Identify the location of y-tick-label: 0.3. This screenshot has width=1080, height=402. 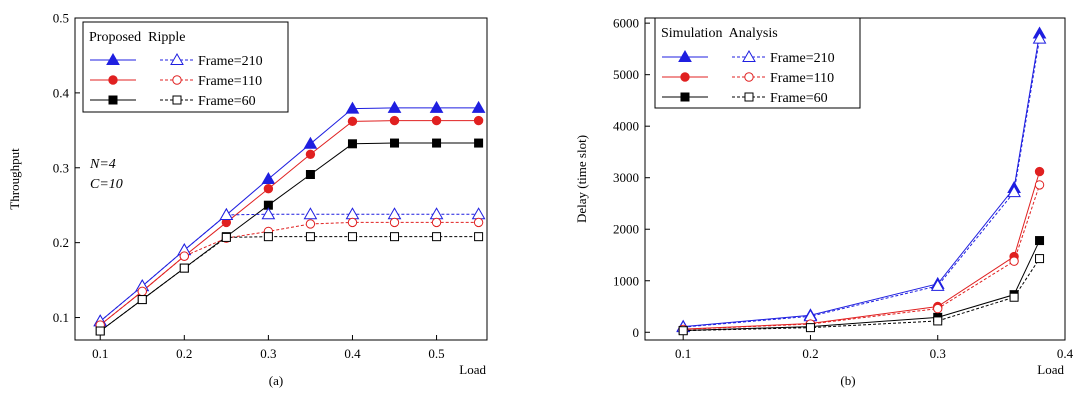
(61, 167).